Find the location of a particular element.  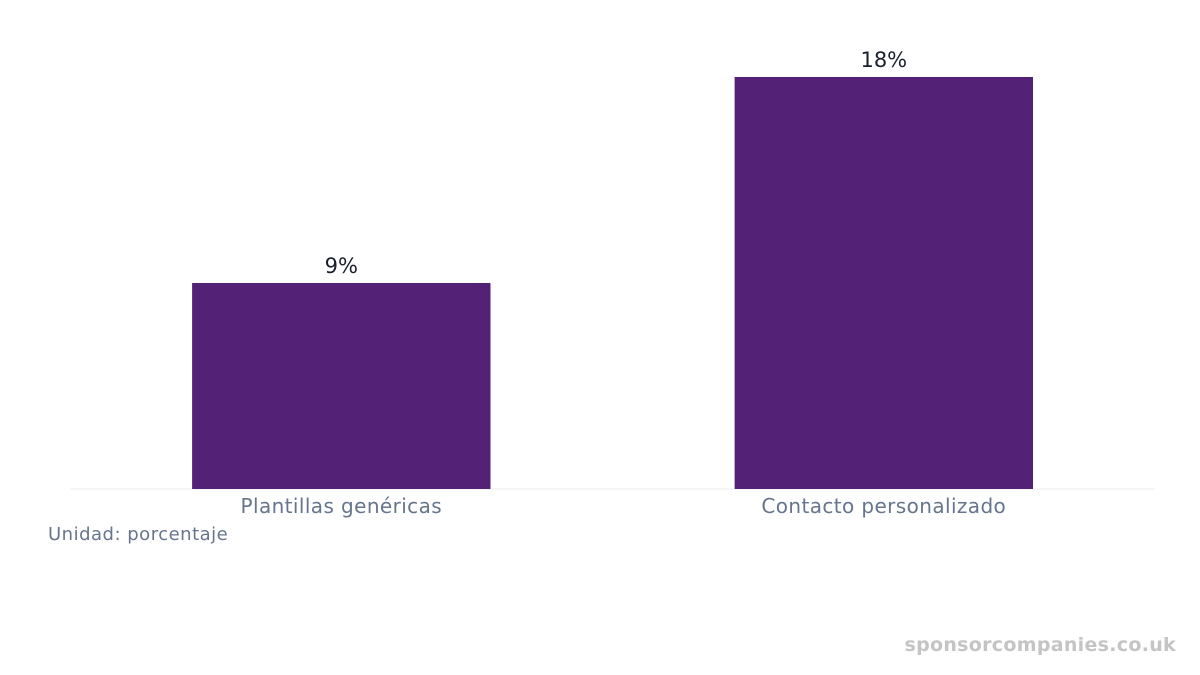

watermark: sponsorcompanies.co.uk is located at coordinates (1040, 645).